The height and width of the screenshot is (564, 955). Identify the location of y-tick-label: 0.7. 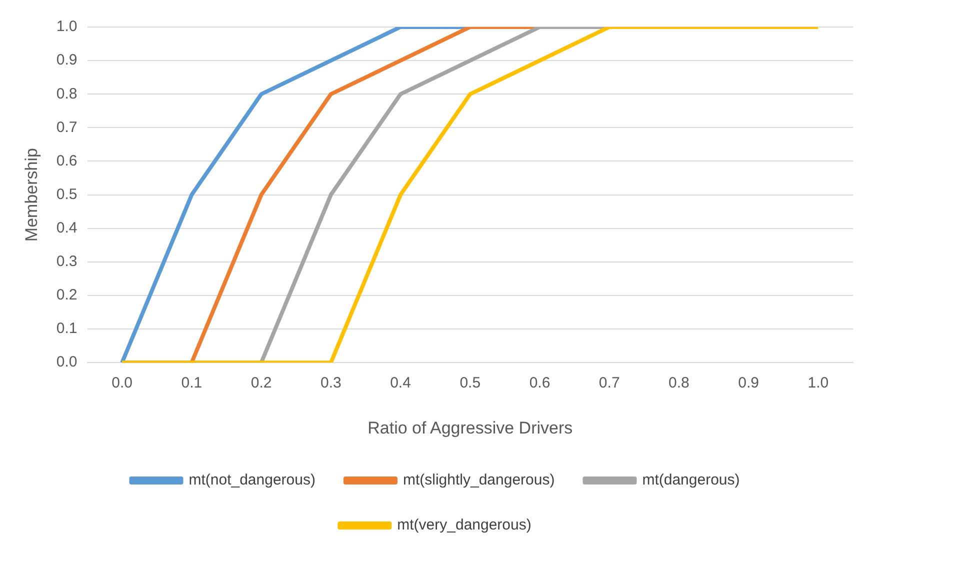
(67, 127).